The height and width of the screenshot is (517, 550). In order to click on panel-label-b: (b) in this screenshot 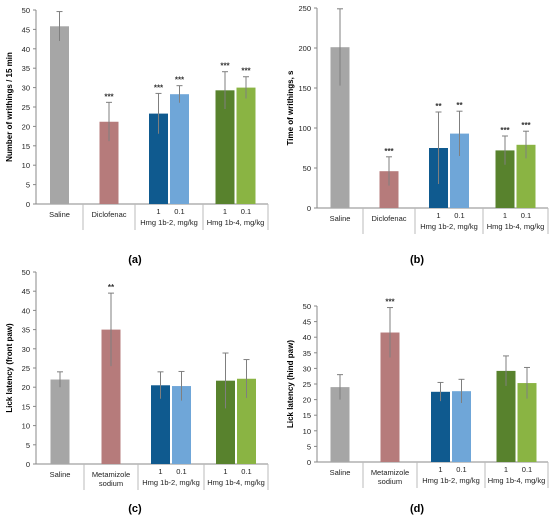, I will do `click(417, 260)`.